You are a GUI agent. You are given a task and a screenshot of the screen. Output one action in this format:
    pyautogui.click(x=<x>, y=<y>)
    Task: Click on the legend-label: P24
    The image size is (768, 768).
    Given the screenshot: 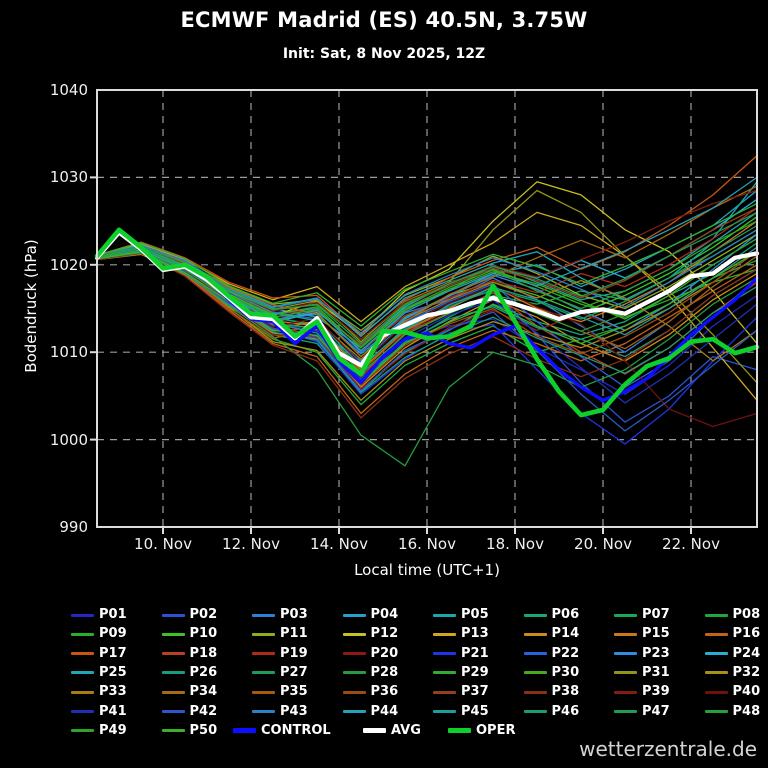 What is the action you would take?
    pyautogui.click(x=746, y=653)
    